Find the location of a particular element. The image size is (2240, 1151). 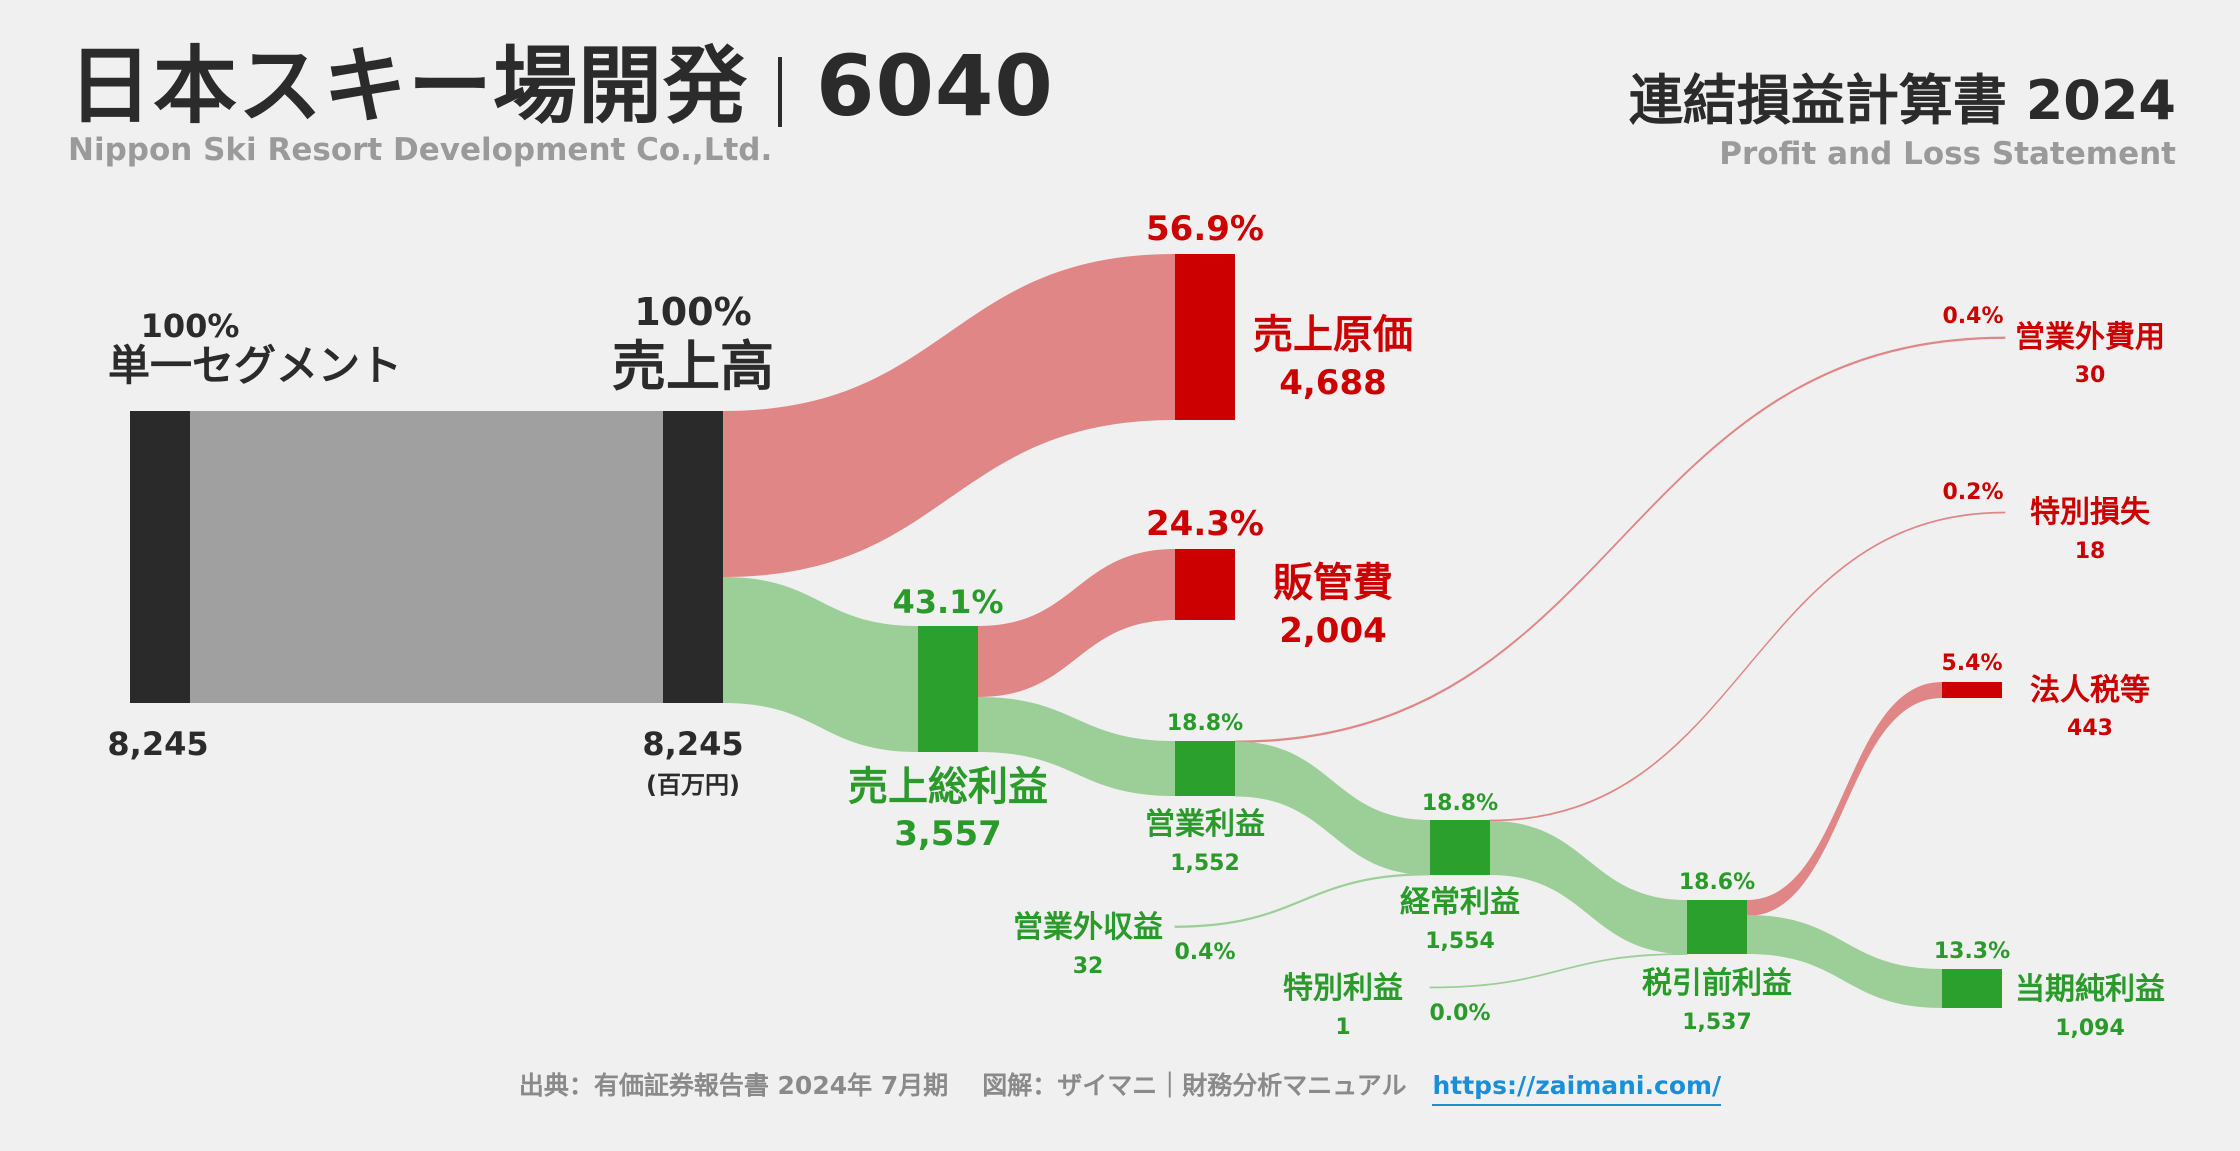

label-segment-name: 単一セグメント is located at coordinates (255, 365).